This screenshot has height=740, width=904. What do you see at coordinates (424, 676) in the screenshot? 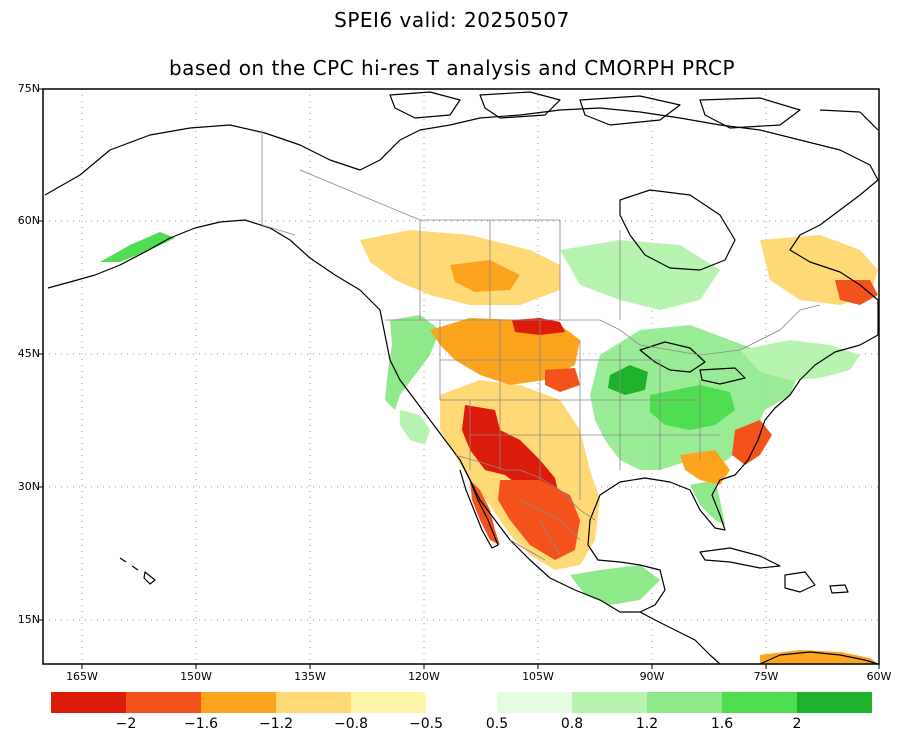
I see `lon-label-120w: 120W` at bounding box center [424, 676].